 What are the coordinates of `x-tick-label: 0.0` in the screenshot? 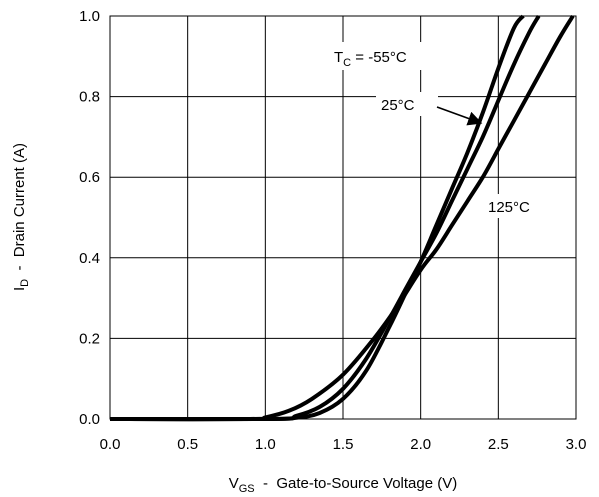 It's located at (110, 444).